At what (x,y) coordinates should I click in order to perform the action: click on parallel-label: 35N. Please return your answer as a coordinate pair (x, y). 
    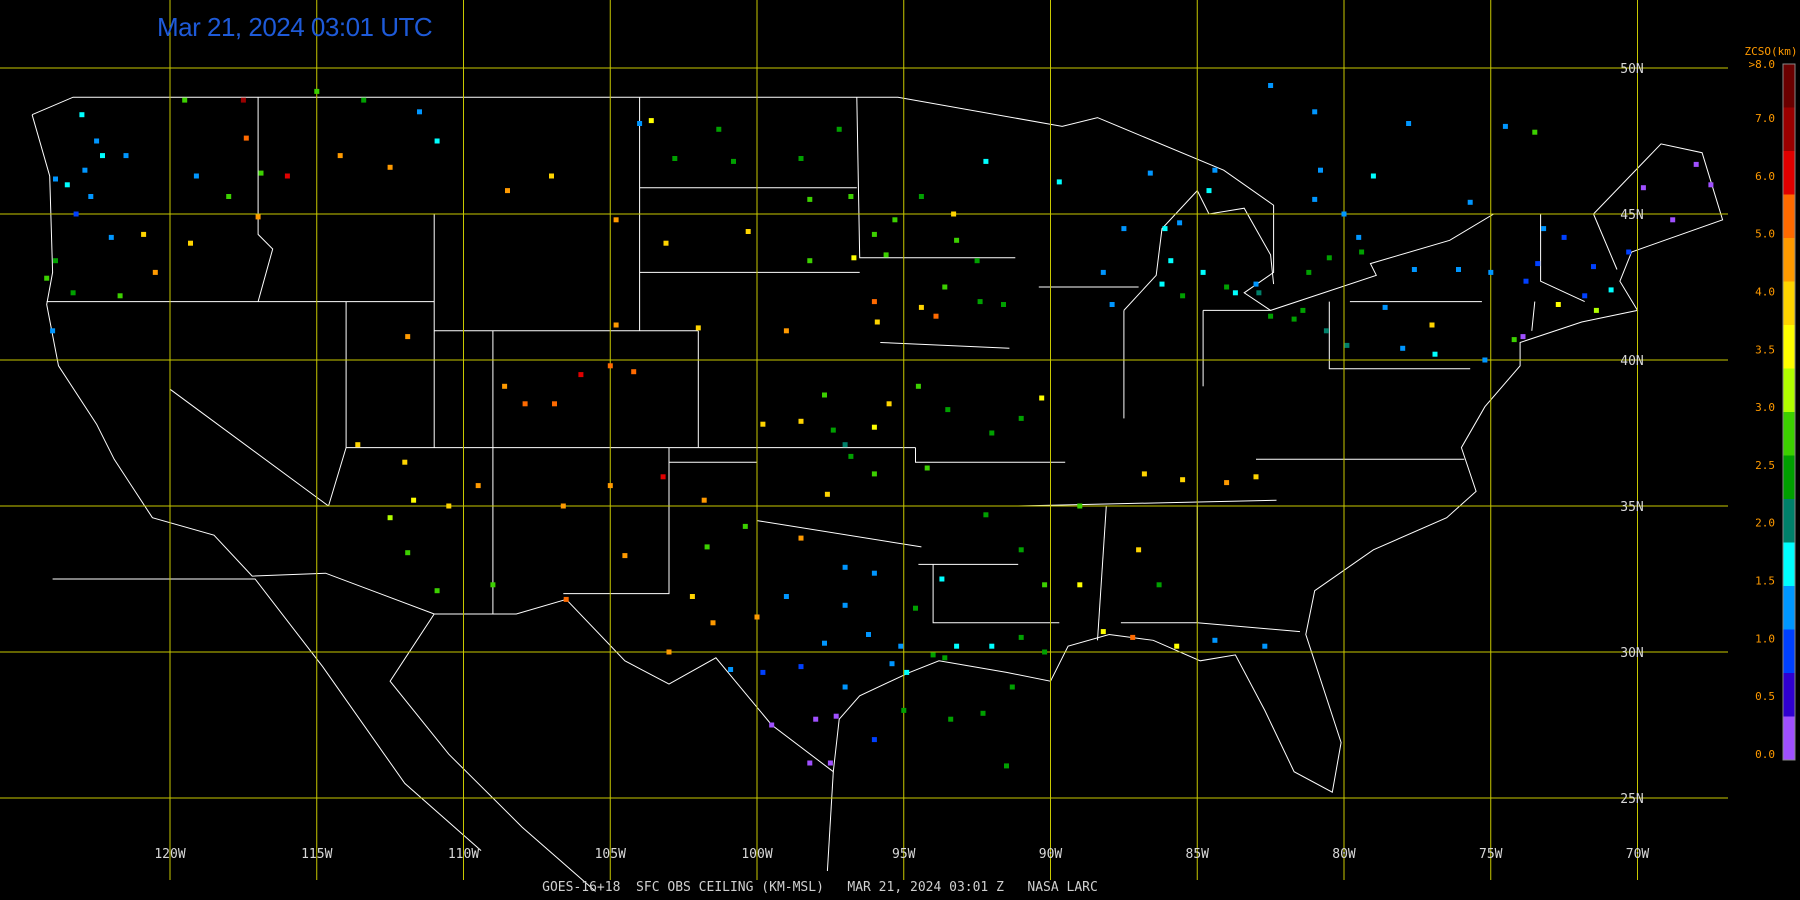
    Looking at the image, I should click on (1631, 507).